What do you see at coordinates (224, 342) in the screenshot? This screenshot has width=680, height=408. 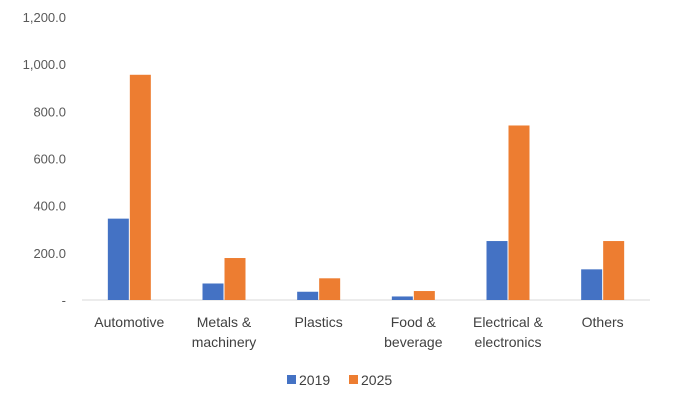 I see `category-label: machinery` at bounding box center [224, 342].